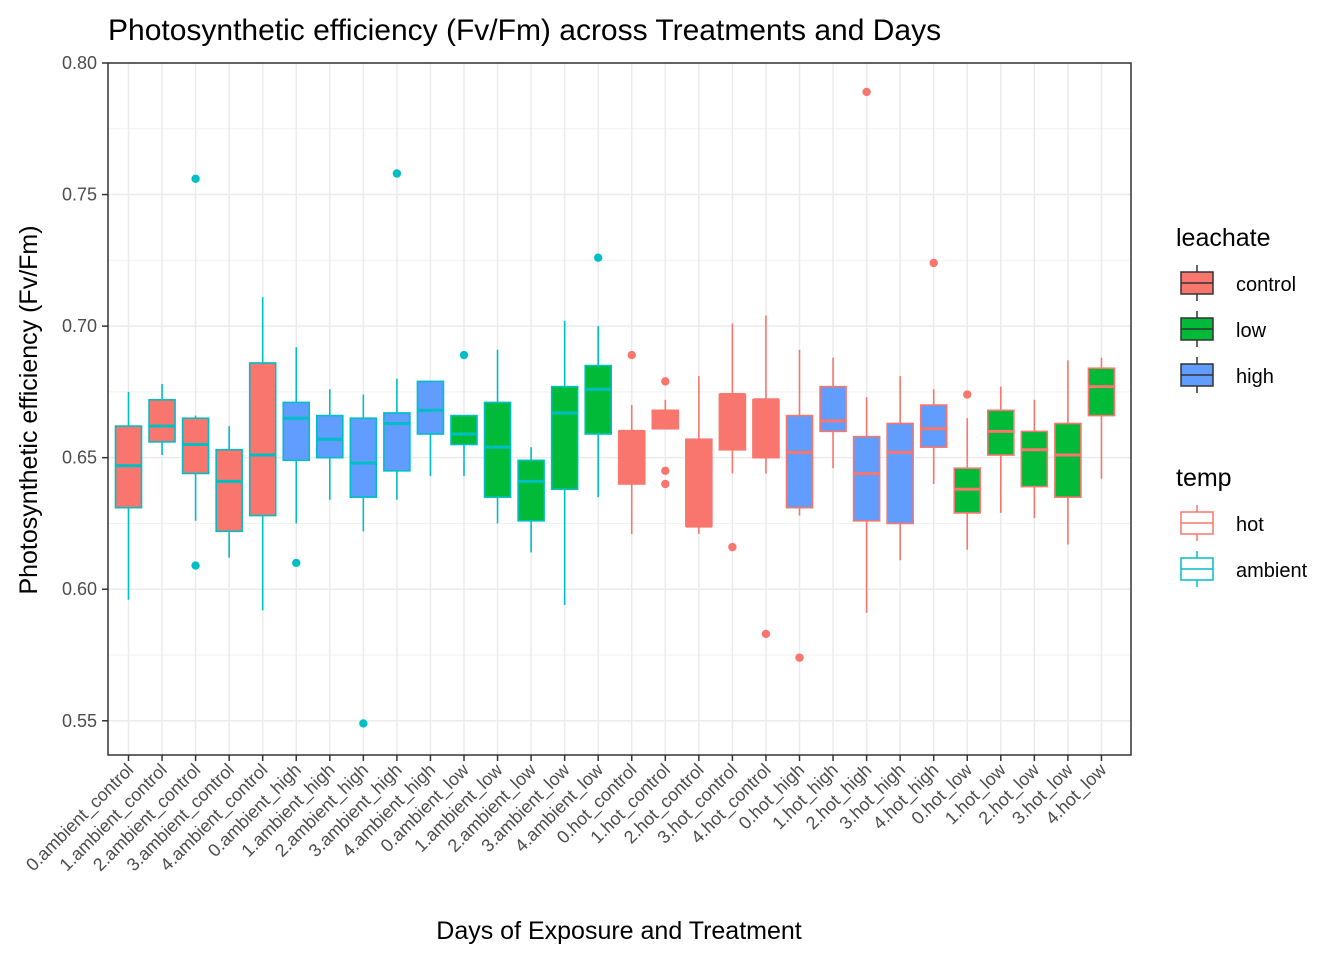 The height and width of the screenshot is (960, 1344). I want to click on box-1.ambient_high, so click(329, 444).